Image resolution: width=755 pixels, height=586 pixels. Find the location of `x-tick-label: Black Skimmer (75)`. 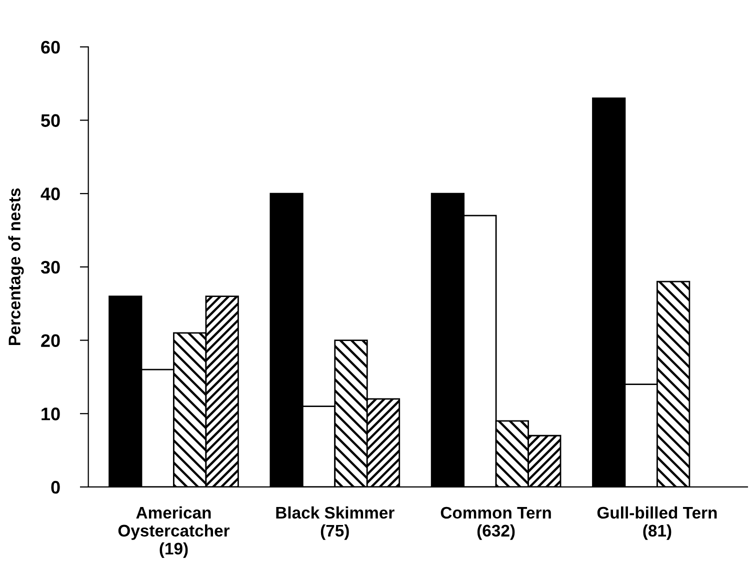

x-tick-label: Black Skimmer (75) is located at coordinates (335, 523).